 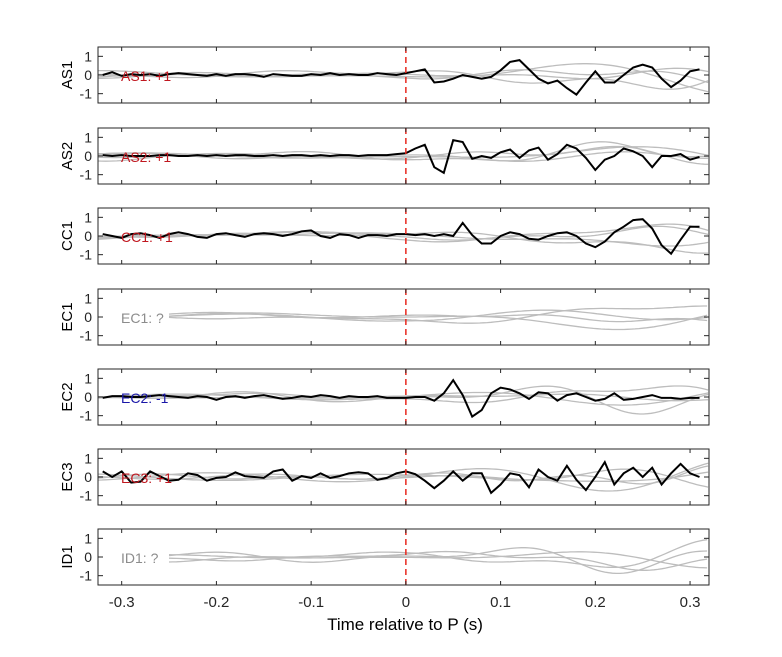 I want to click on x-tick-label: -0.3, so click(x=122, y=602).